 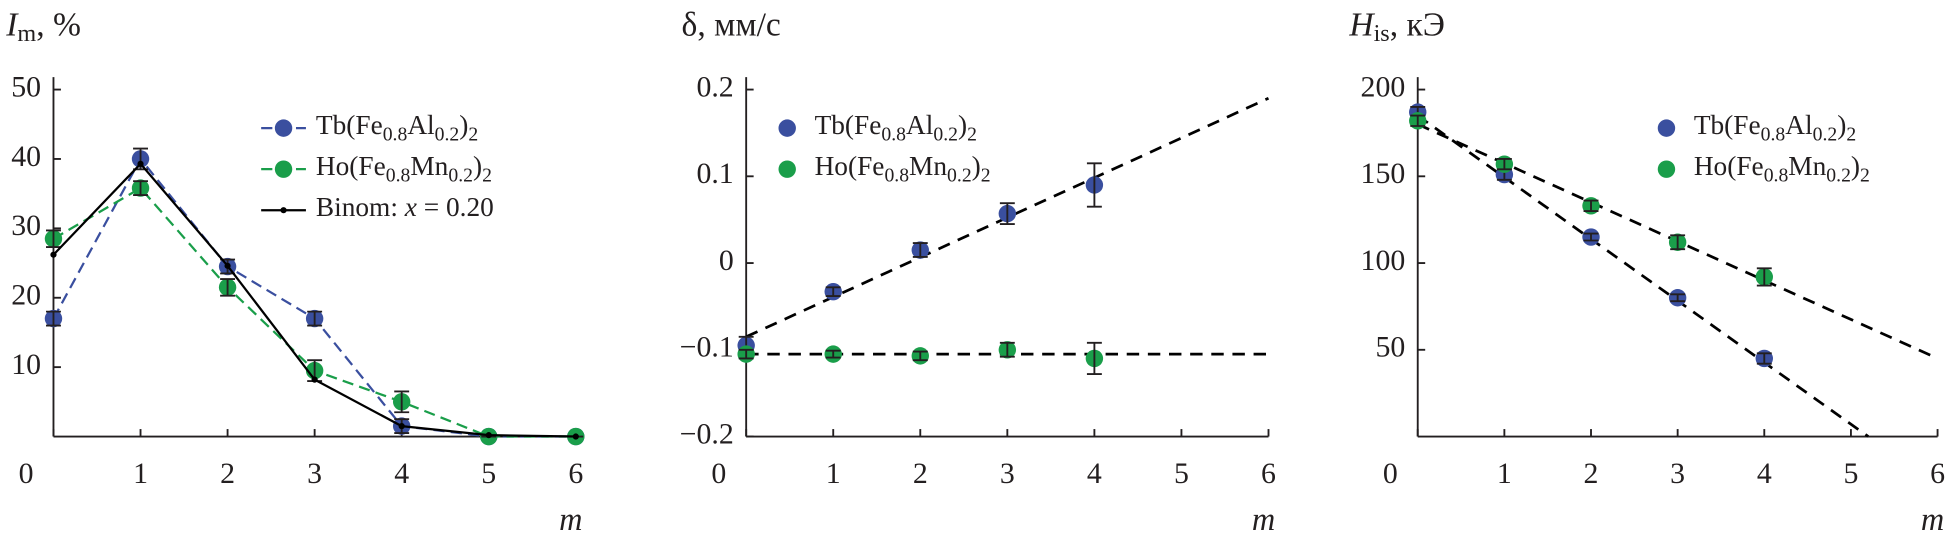 I want to click on text-part: m, so click(x=26, y=32).